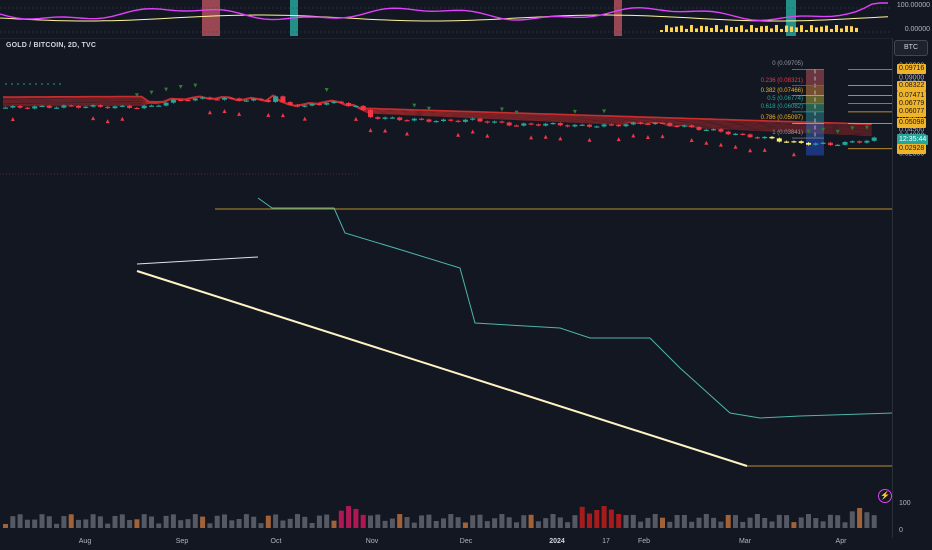 This screenshot has width=932, height=550. What do you see at coordinates (913, 140) in the screenshot?
I see `price-tag: 12:35:44` at bounding box center [913, 140].